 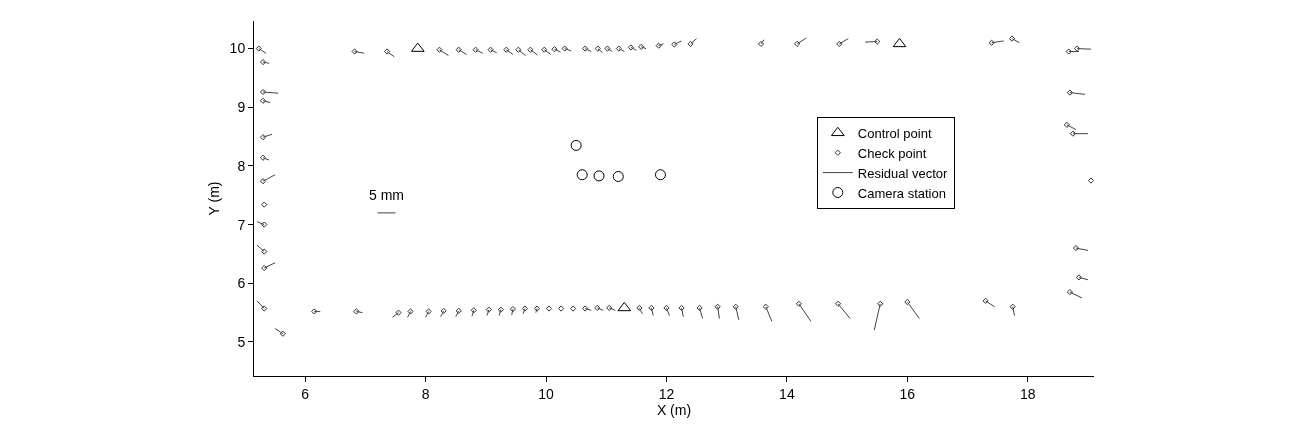 What do you see at coordinates (241, 224) in the screenshot?
I see `y-tick-label: 7` at bounding box center [241, 224].